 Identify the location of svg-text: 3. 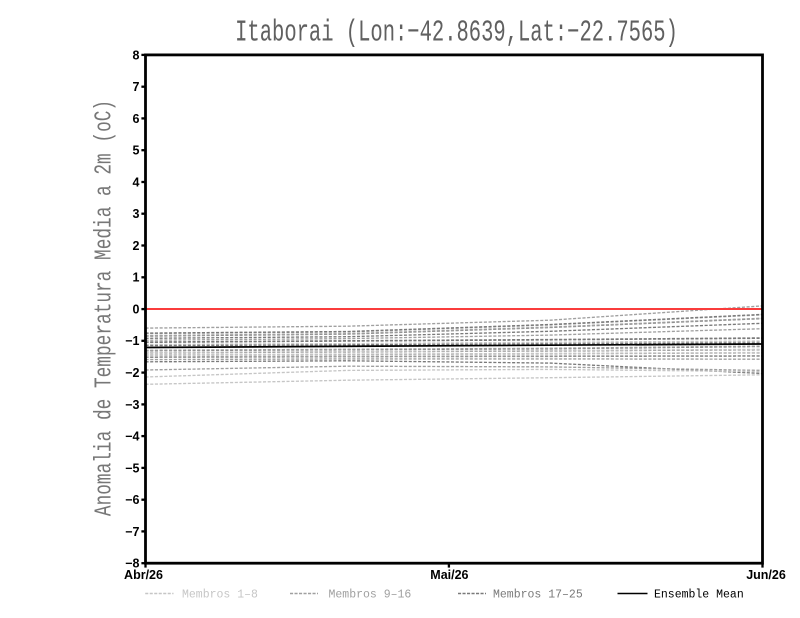
(136, 214).